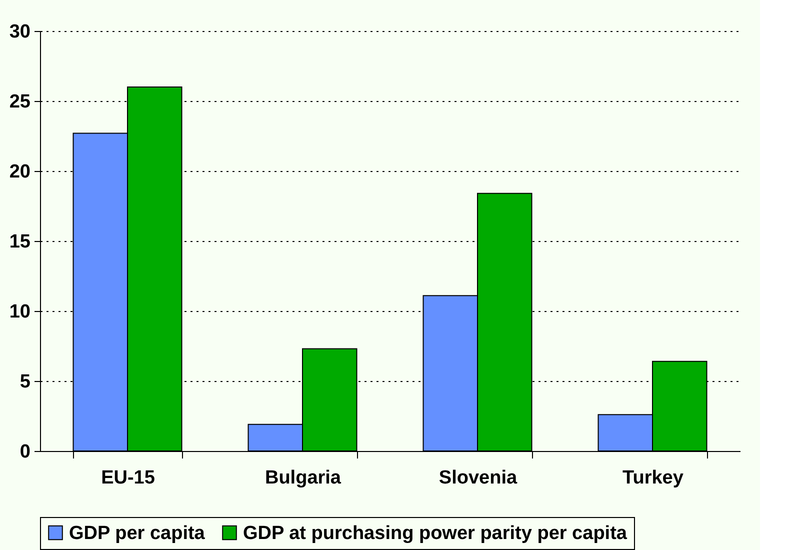 Image resolution: width=801 pixels, height=550 pixels. Describe the element at coordinates (20, 102) in the screenshot. I see `y-tick-label: 25` at that location.